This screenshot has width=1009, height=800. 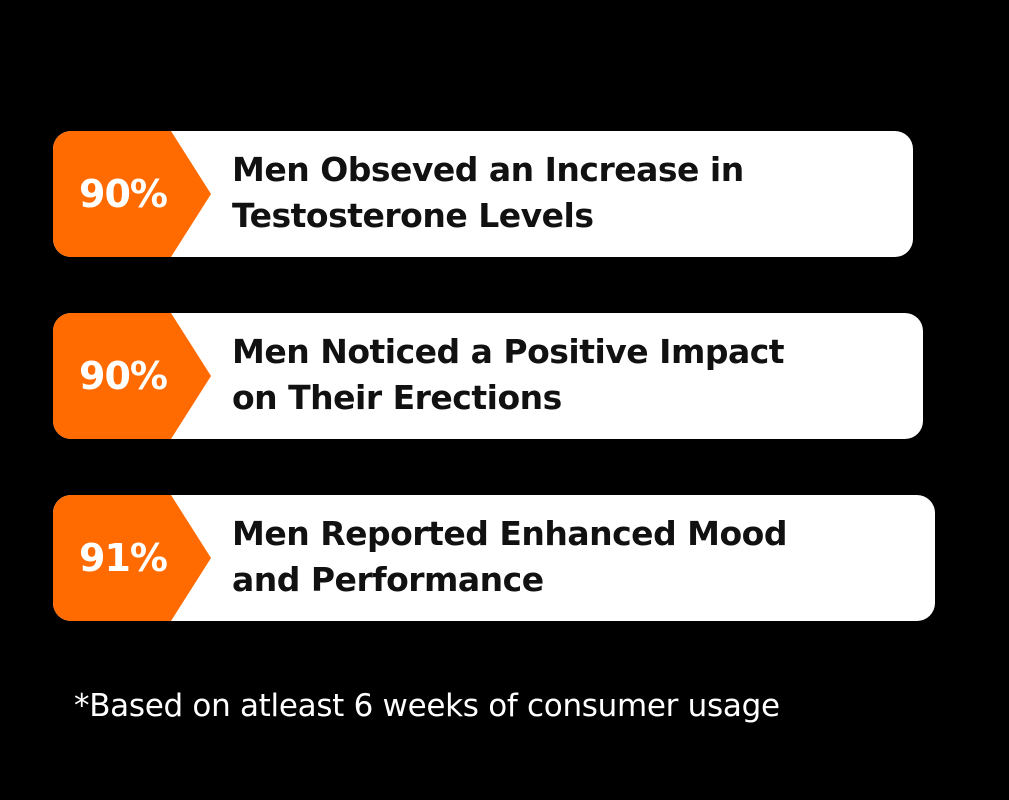 What do you see at coordinates (413, 215) in the screenshot?
I see `stat-description-line-2: Testosterone Levels` at bounding box center [413, 215].